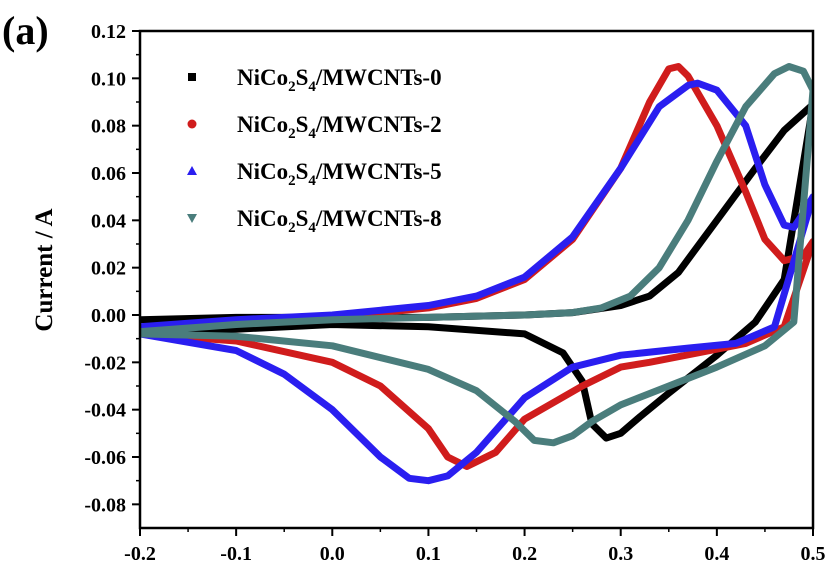 The width and height of the screenshot is (831, 572). What do you see at coordinates (108, 269) in the screenshot?
I see `y-tick-label: 0.02` at bounding box center [108, 269].